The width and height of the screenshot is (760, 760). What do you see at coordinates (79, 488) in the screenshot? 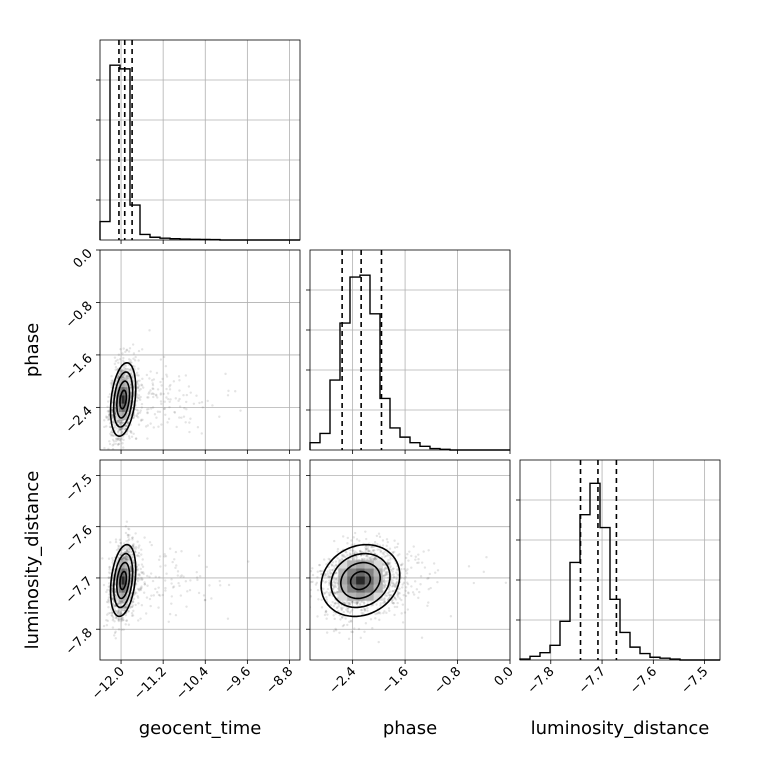
I see `y-tick-label: −7.5` at bounding box center [79, 488].